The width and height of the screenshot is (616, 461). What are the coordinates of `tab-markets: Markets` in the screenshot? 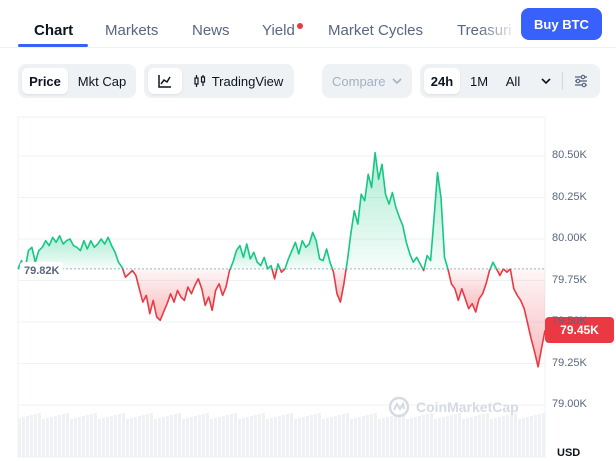 It's located at (132, 30).